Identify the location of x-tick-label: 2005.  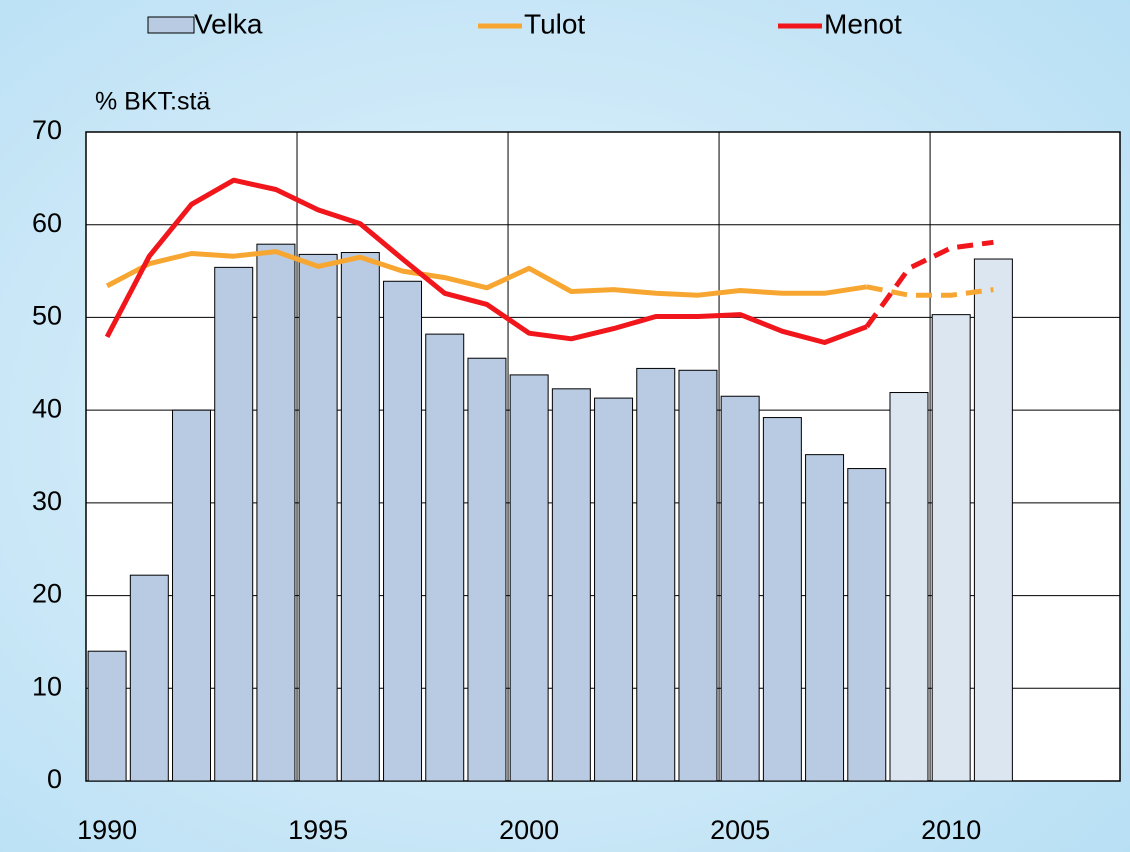
(740, 830).